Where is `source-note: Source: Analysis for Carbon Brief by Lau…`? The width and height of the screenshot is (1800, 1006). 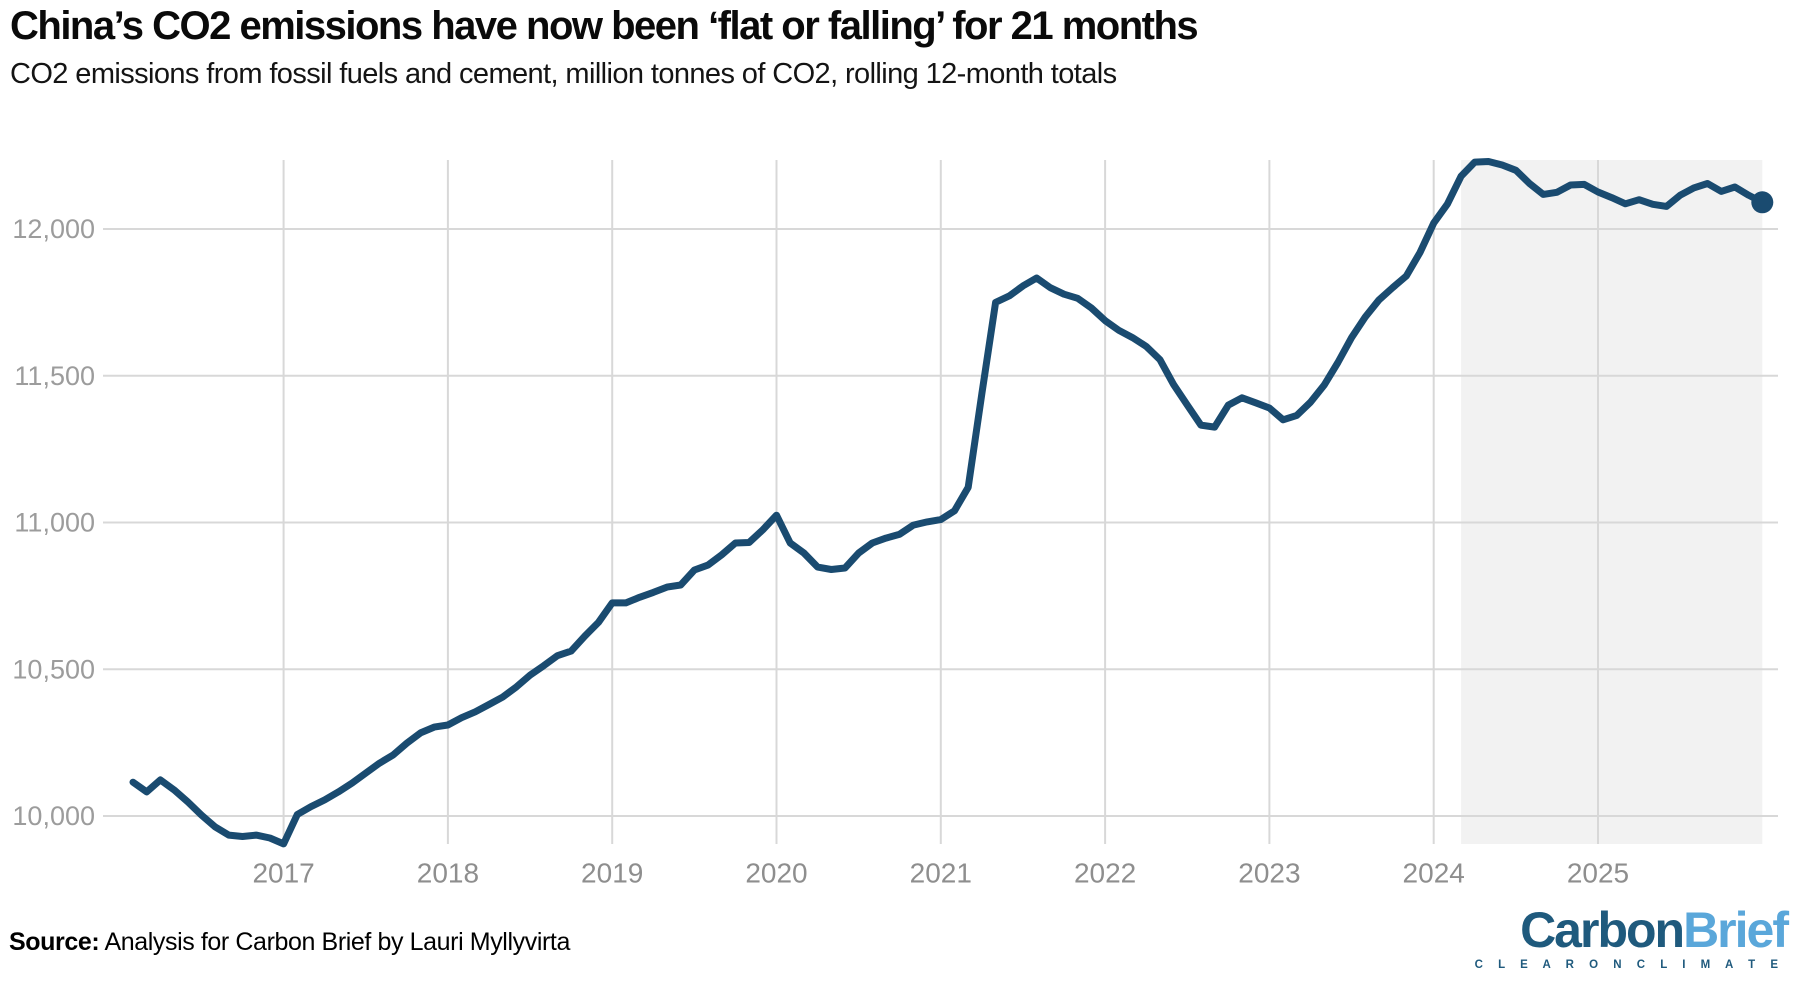 source-note: Source: Analysis for Carbon Brief by Lau… is located at coordinates (289, 942).